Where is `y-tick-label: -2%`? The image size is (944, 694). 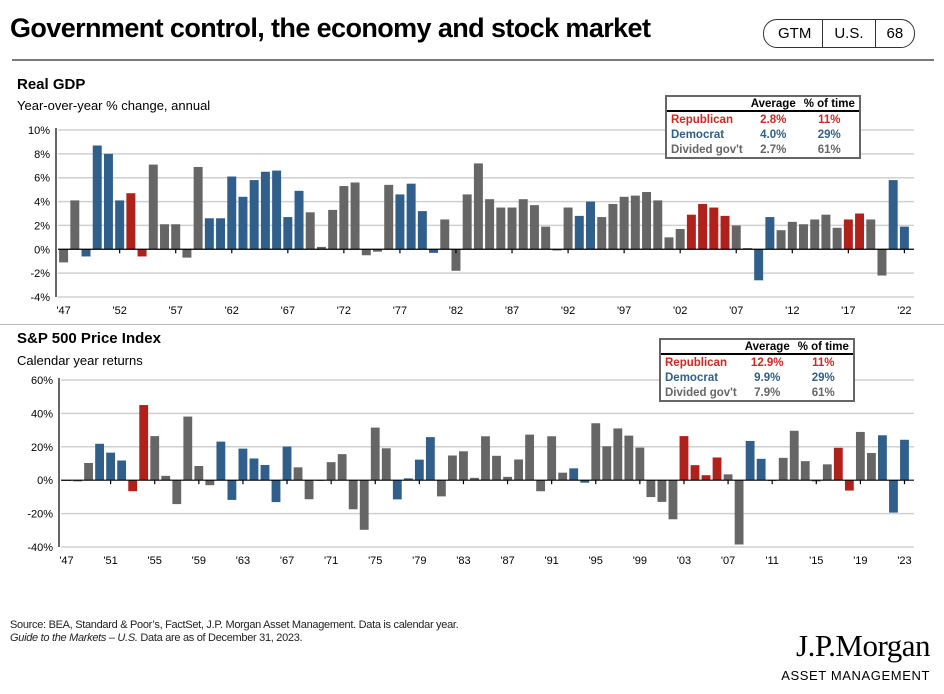
y-tick-label: -2% is located at coordinates (40, 274).